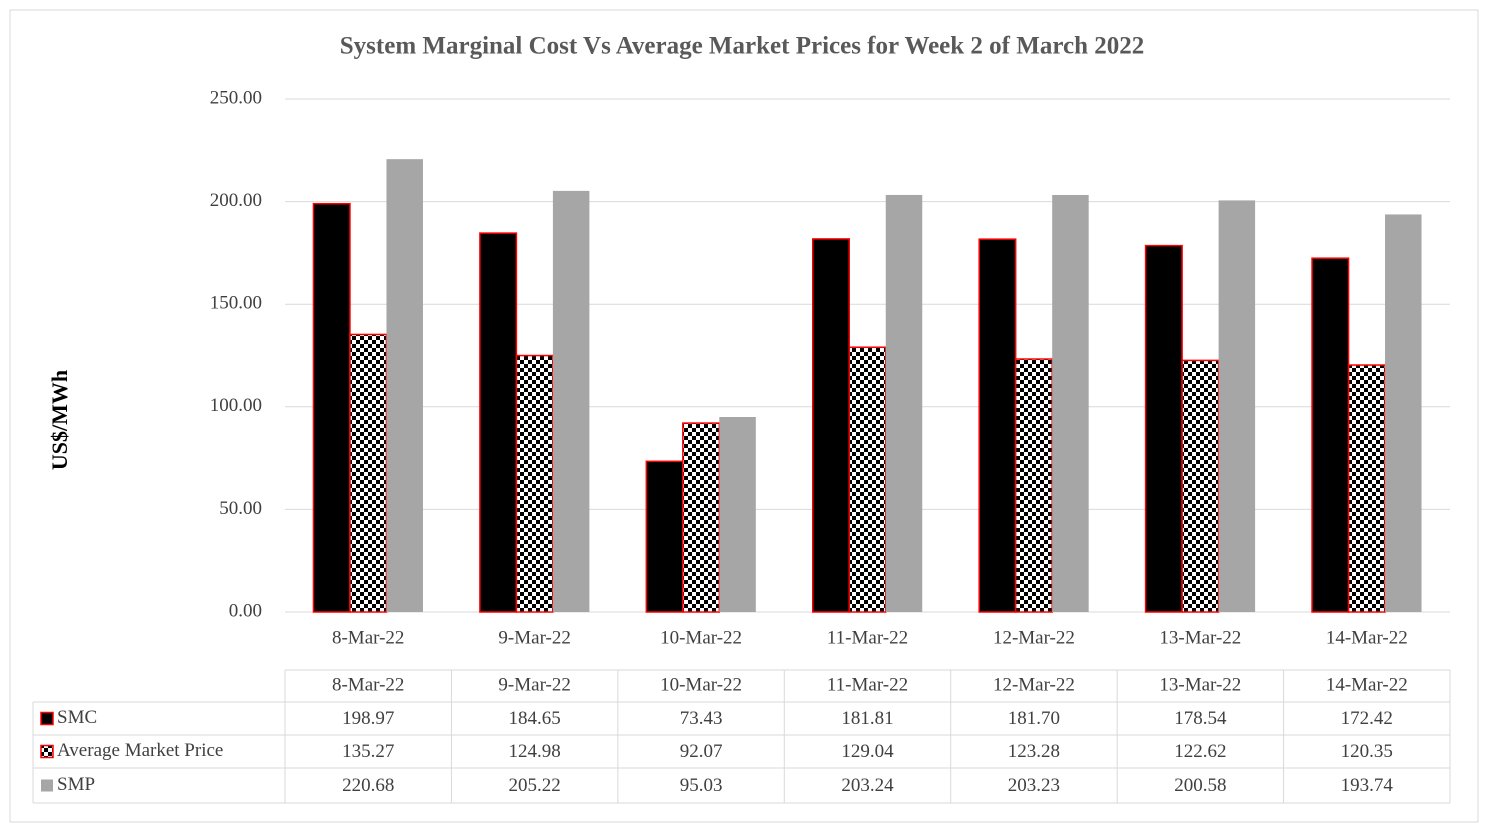 The width and height of the screenshot is (1488, 831). Describe the element at coordinates (867, 637) in the screenshot. I see `x-tick-label: 11-Mar-22` at that location.